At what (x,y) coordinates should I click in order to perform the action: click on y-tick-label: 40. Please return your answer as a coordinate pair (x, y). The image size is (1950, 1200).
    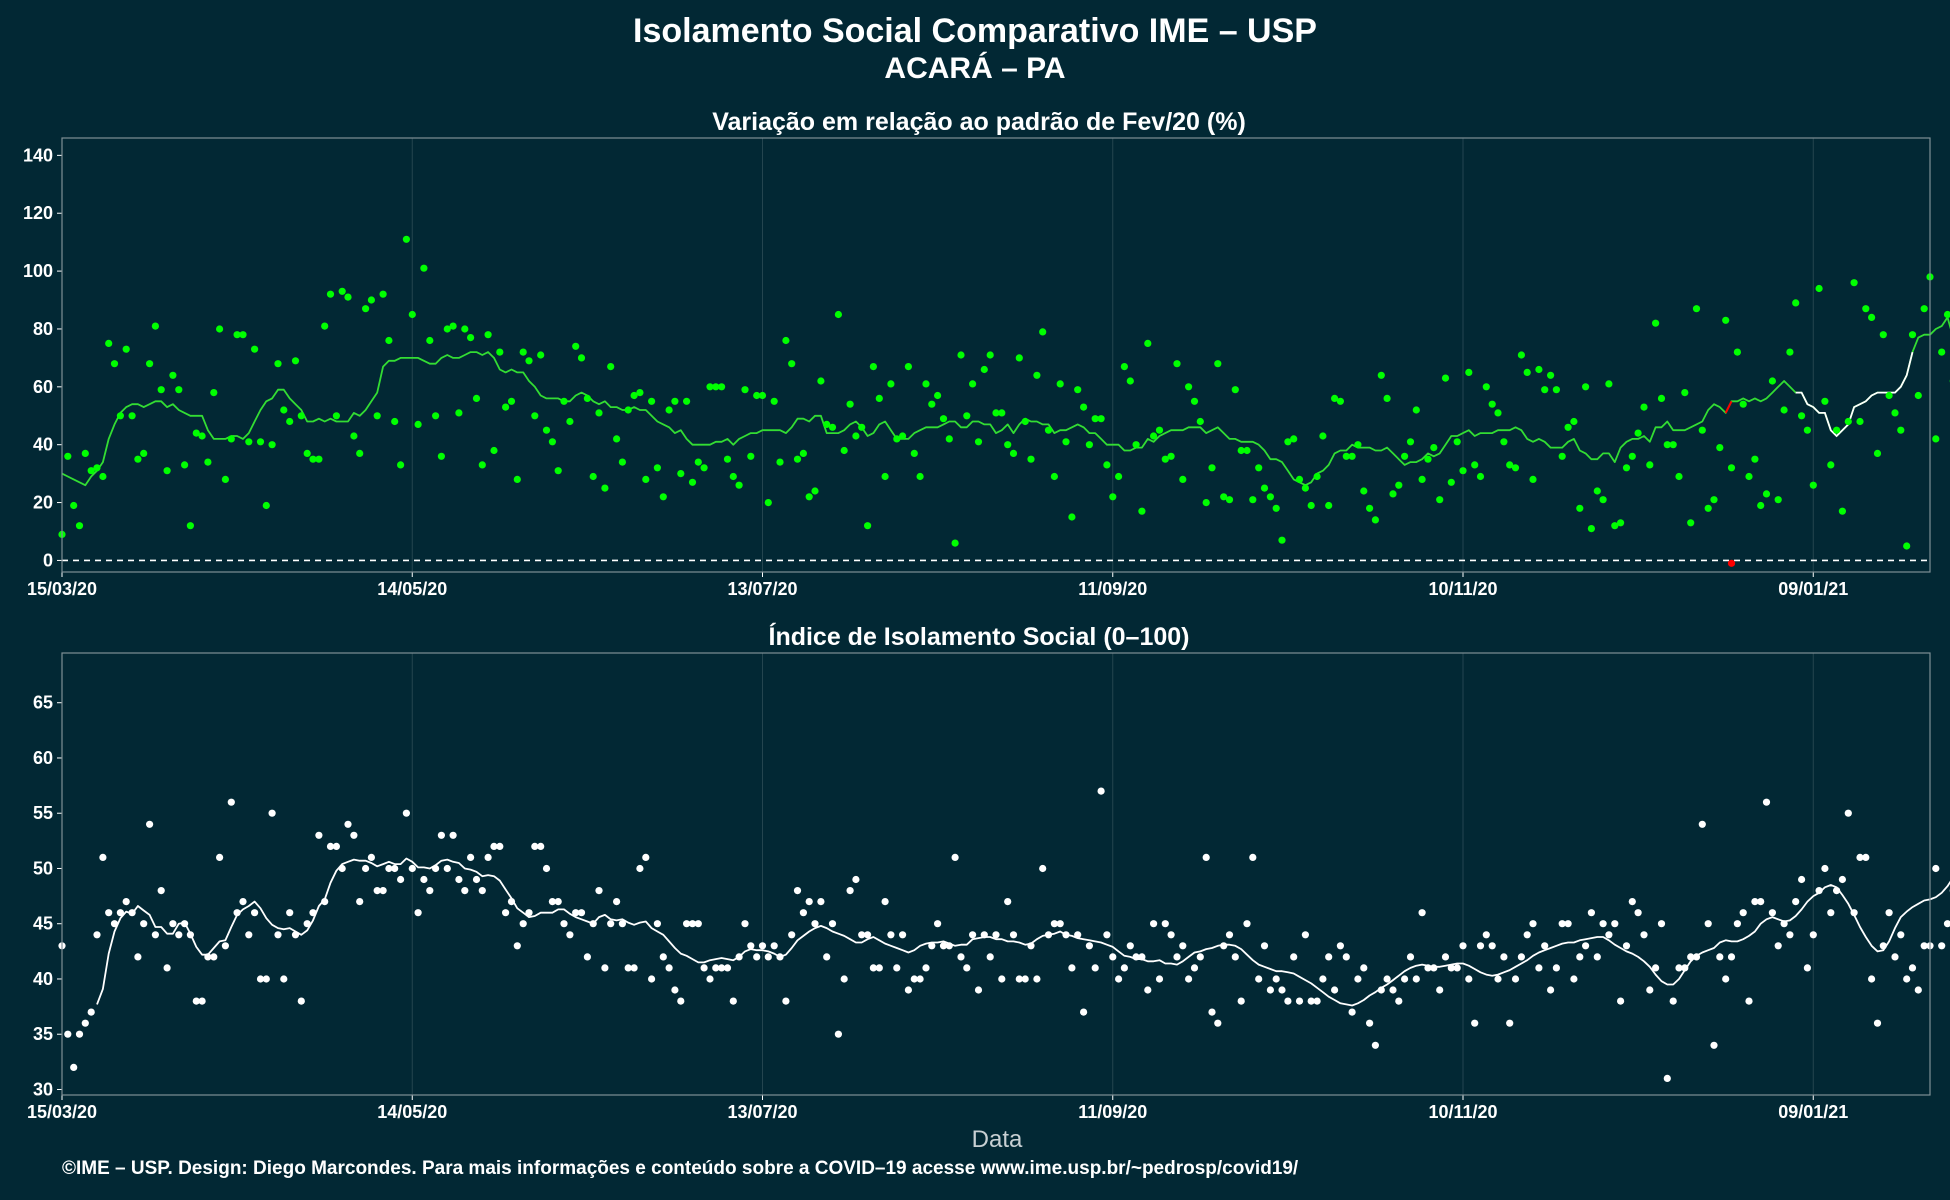
    Looking at the image, I should click on (43, 979).